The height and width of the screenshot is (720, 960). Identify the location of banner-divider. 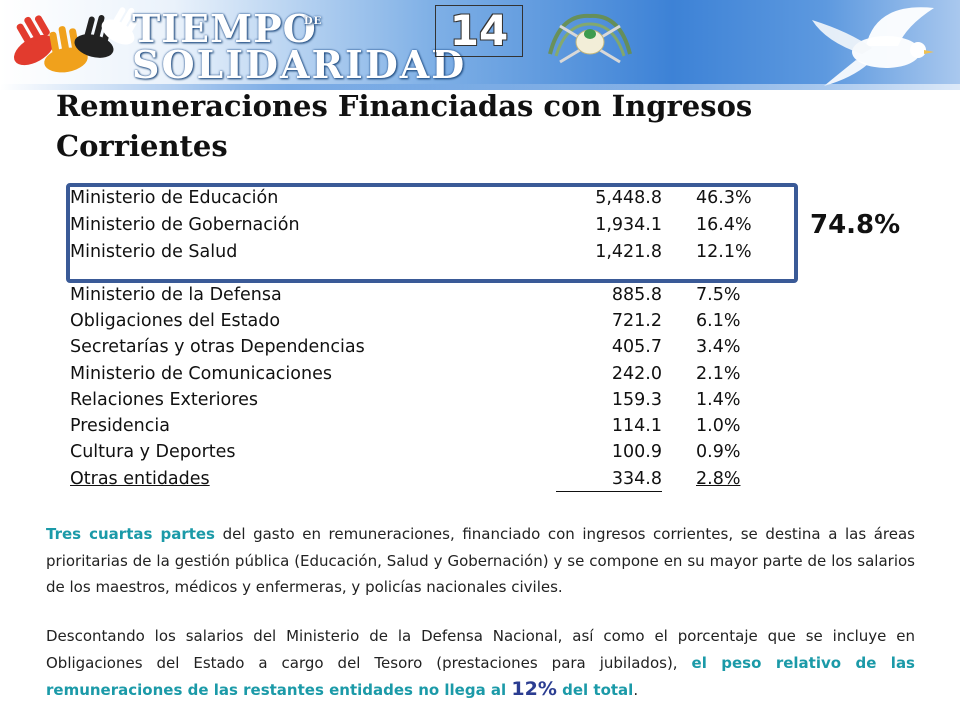
(480, 87).